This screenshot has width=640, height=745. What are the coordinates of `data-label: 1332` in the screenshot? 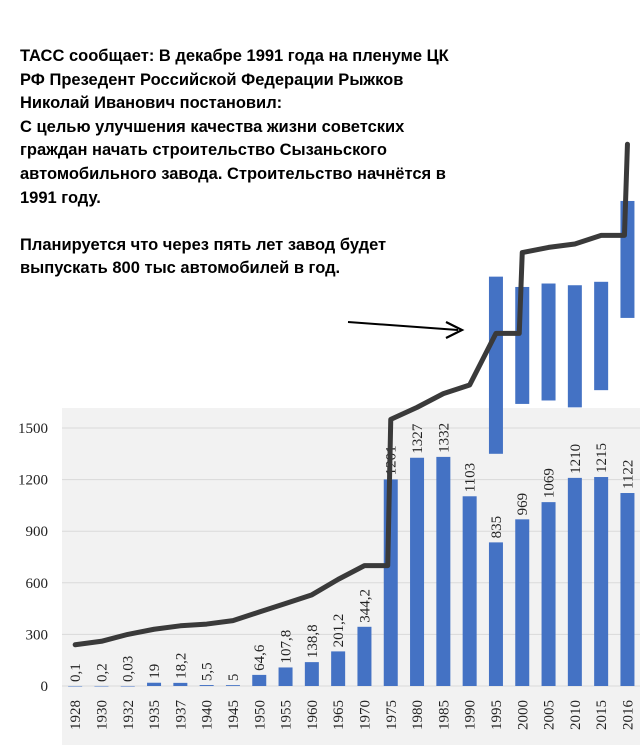 It's located at (444, 438).